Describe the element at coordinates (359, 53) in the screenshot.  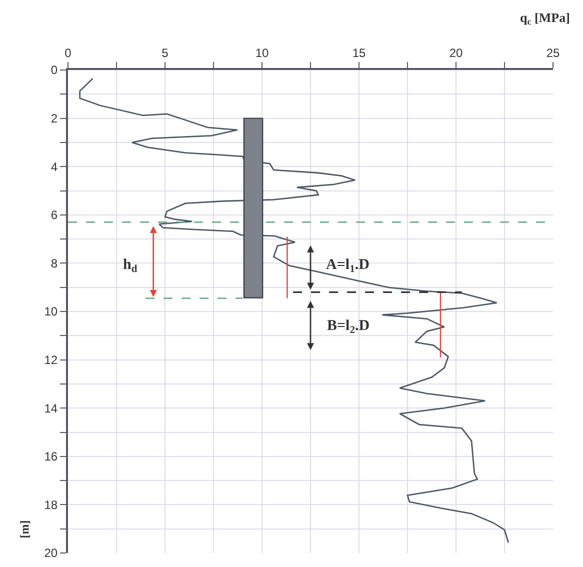
I see `x-tick-label: 15` at that location.